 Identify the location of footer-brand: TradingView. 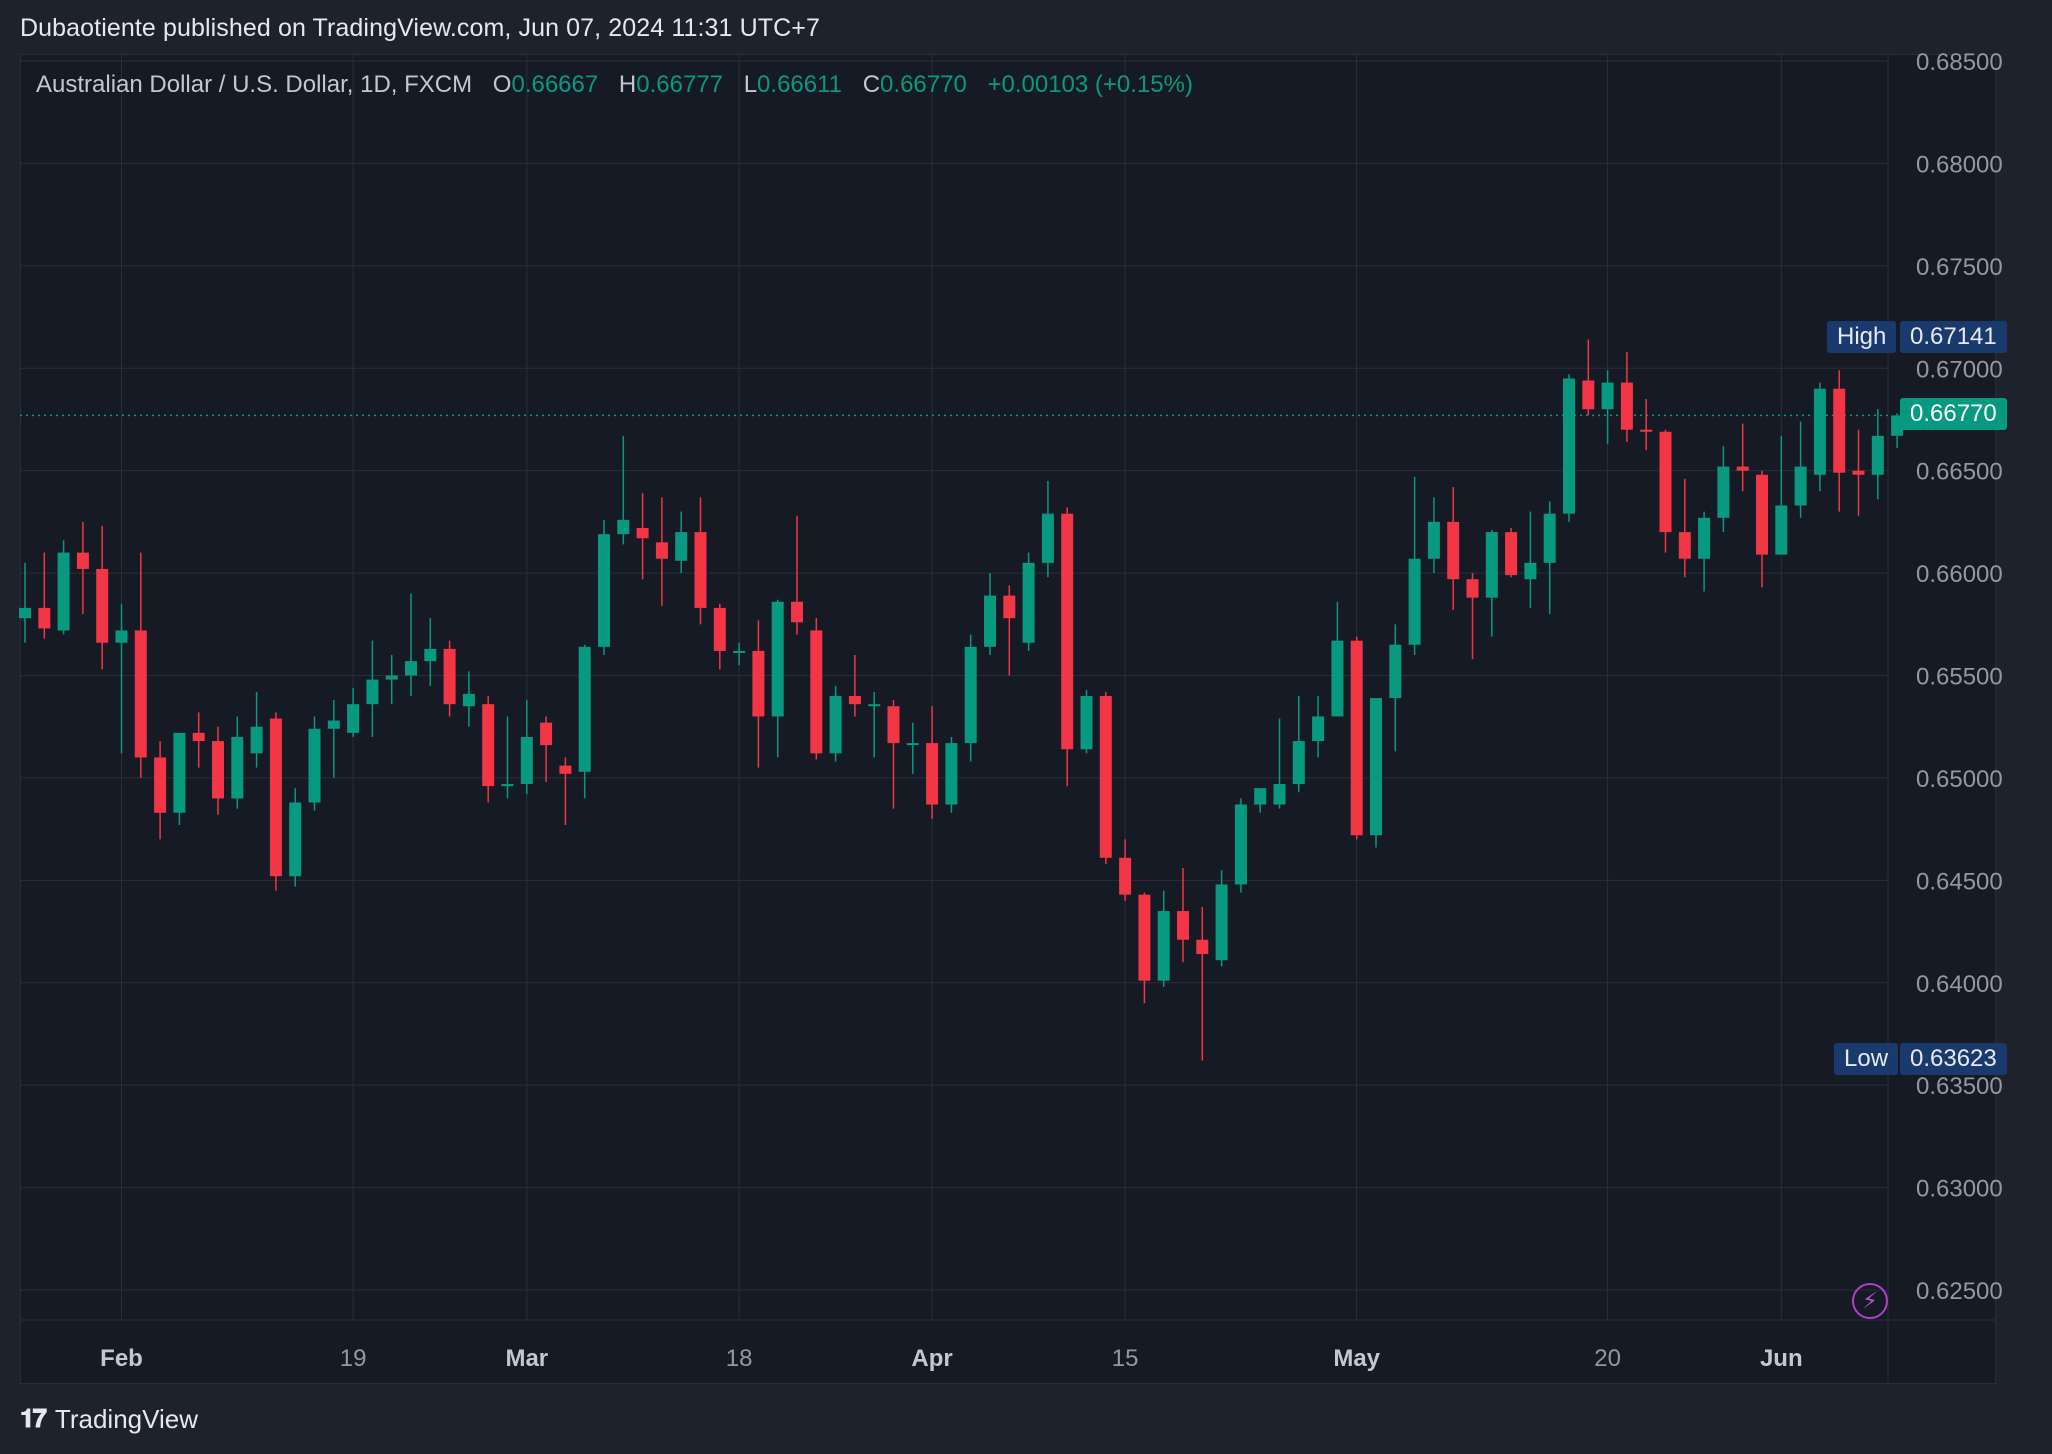
(126, 1418).